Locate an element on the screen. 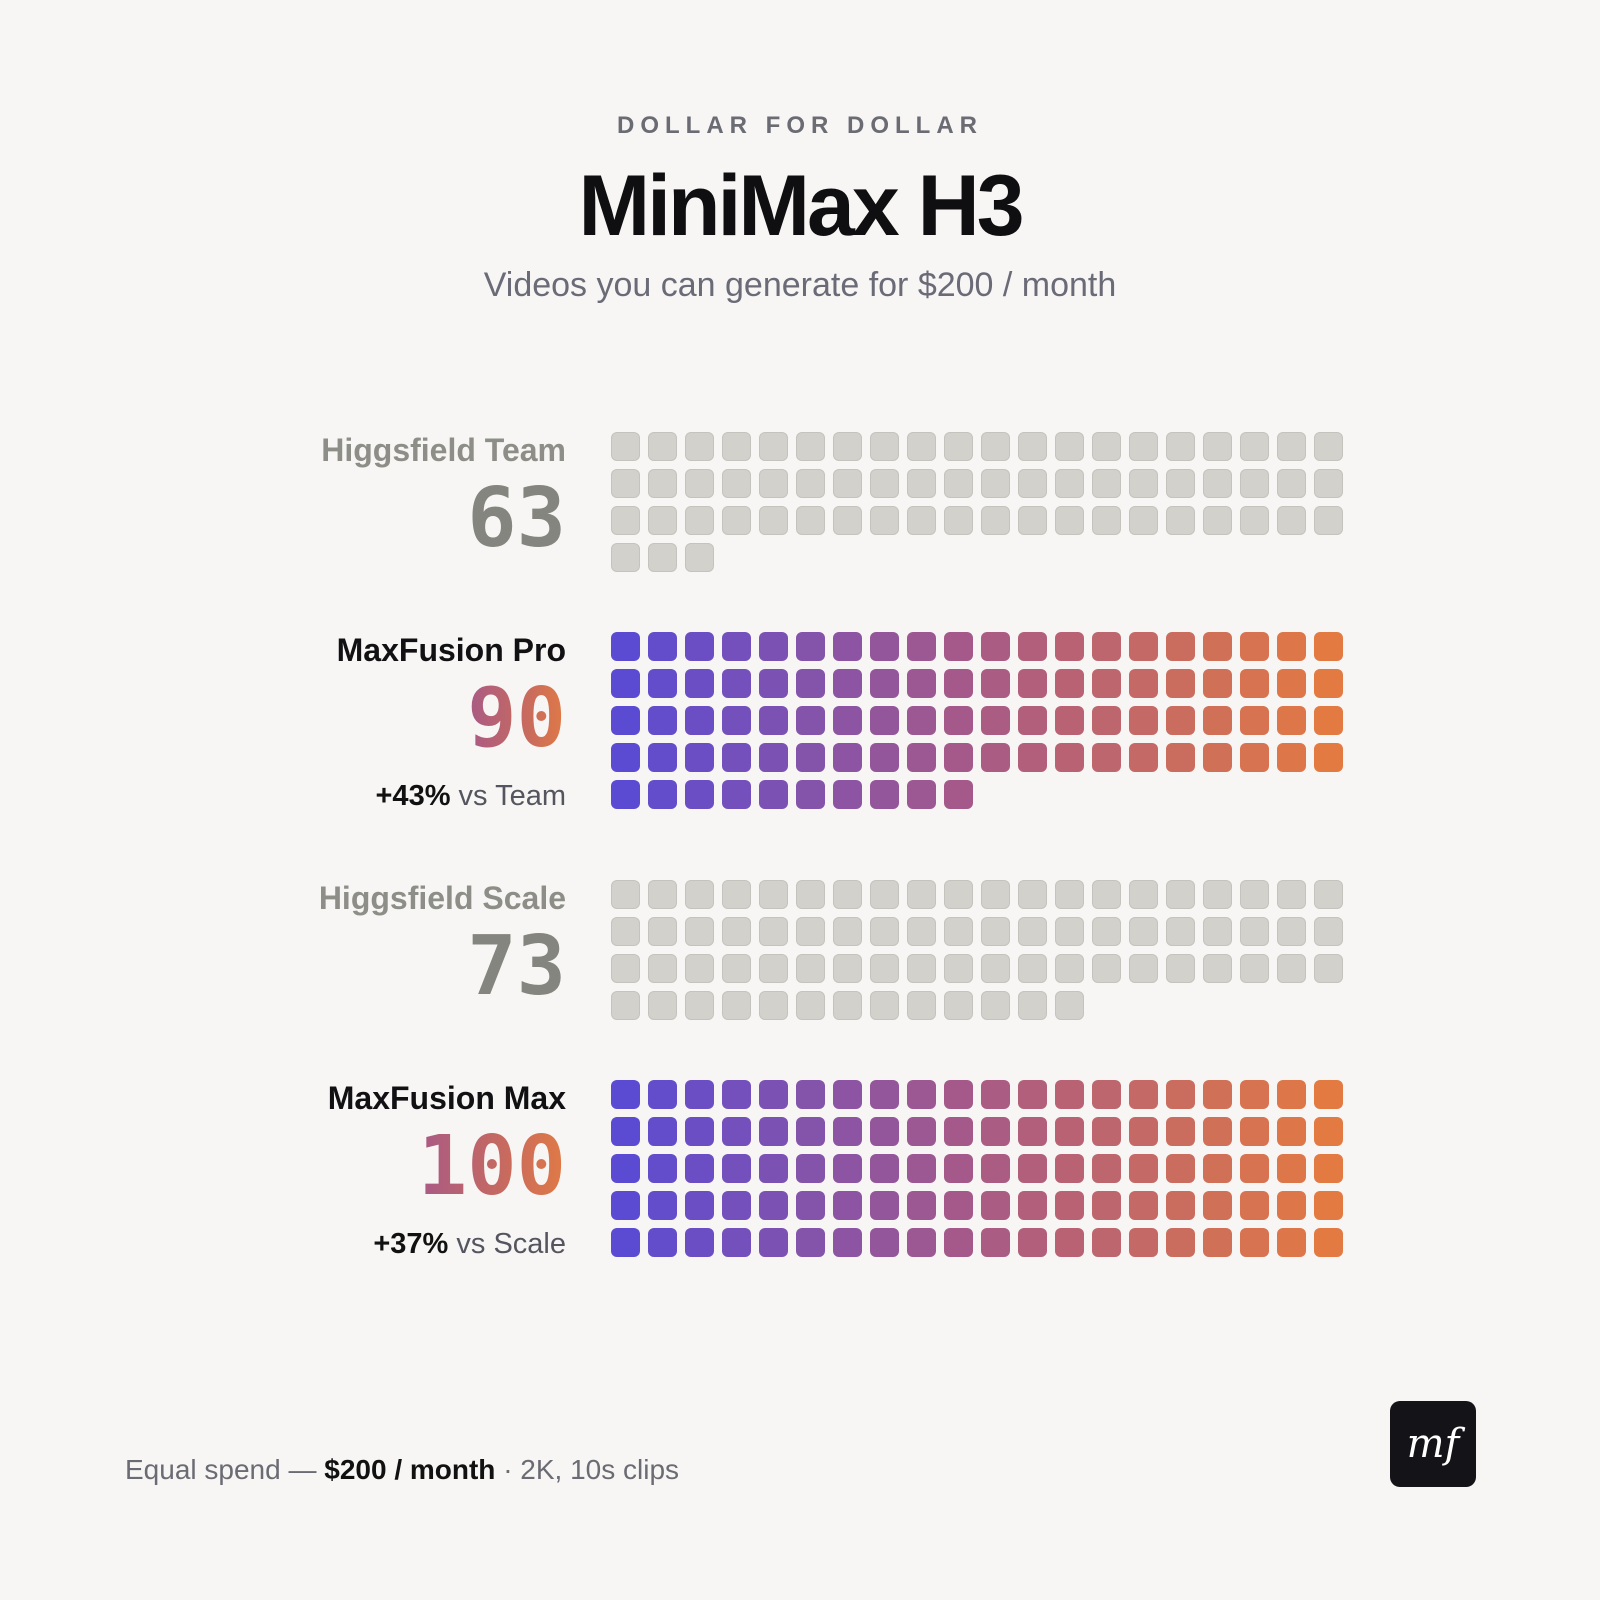 The height and width of the screenshot is (1600, 1600). footer-prefix: Equal spend — is located at coordinates (225, 1469).